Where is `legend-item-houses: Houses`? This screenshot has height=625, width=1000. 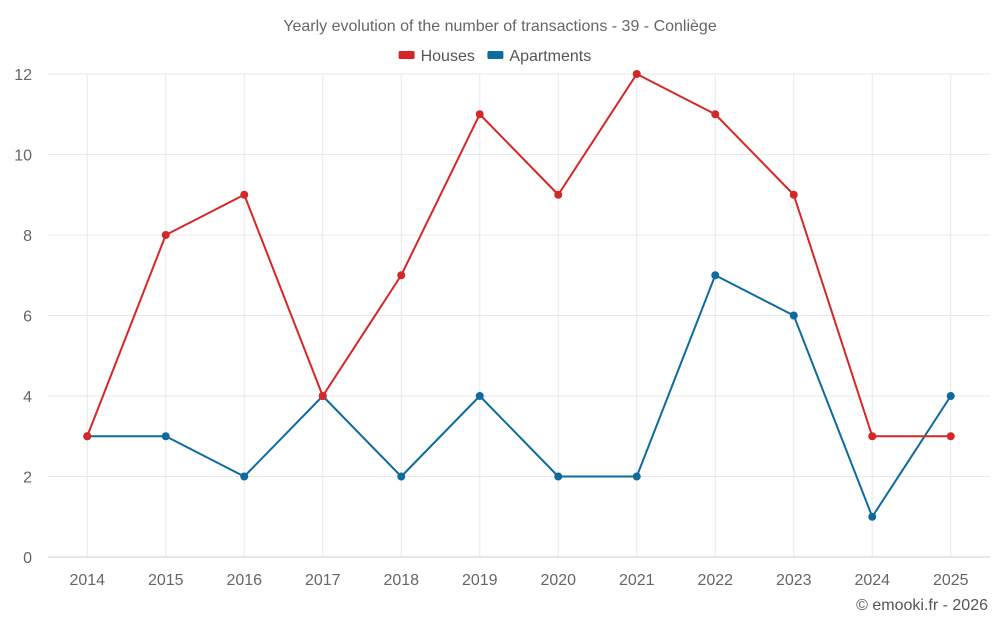 legend-item-houses: Houses is located at coordinates (436, 56).